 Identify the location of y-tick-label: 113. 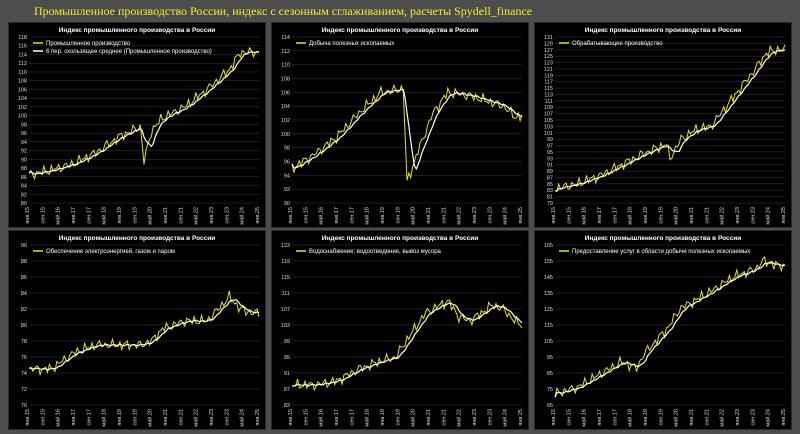
(548, 95).